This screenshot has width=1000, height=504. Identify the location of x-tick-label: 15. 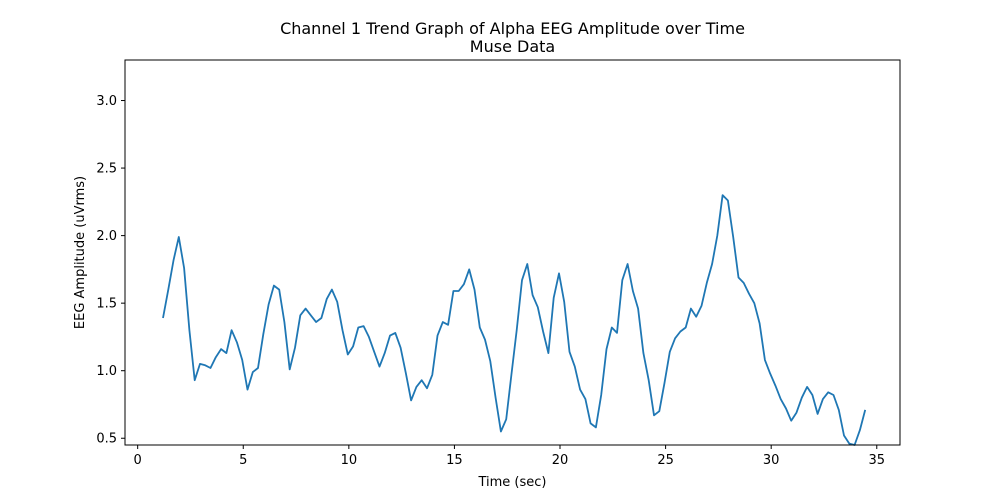
(454, 460).